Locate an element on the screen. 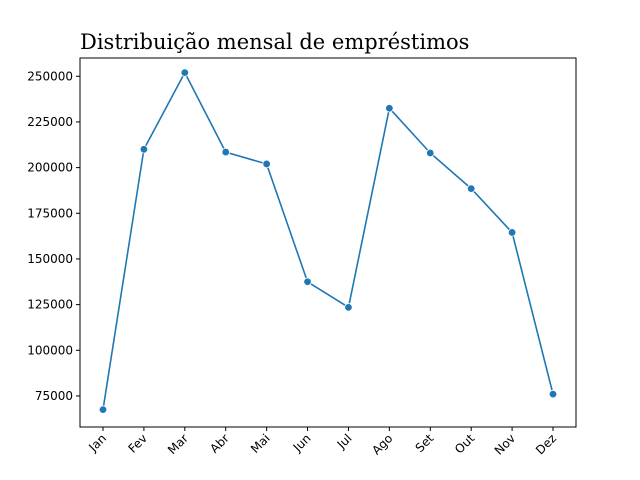 The image size is (640, 480). x-tick-label: Ago is located at coordinates (382, 444).